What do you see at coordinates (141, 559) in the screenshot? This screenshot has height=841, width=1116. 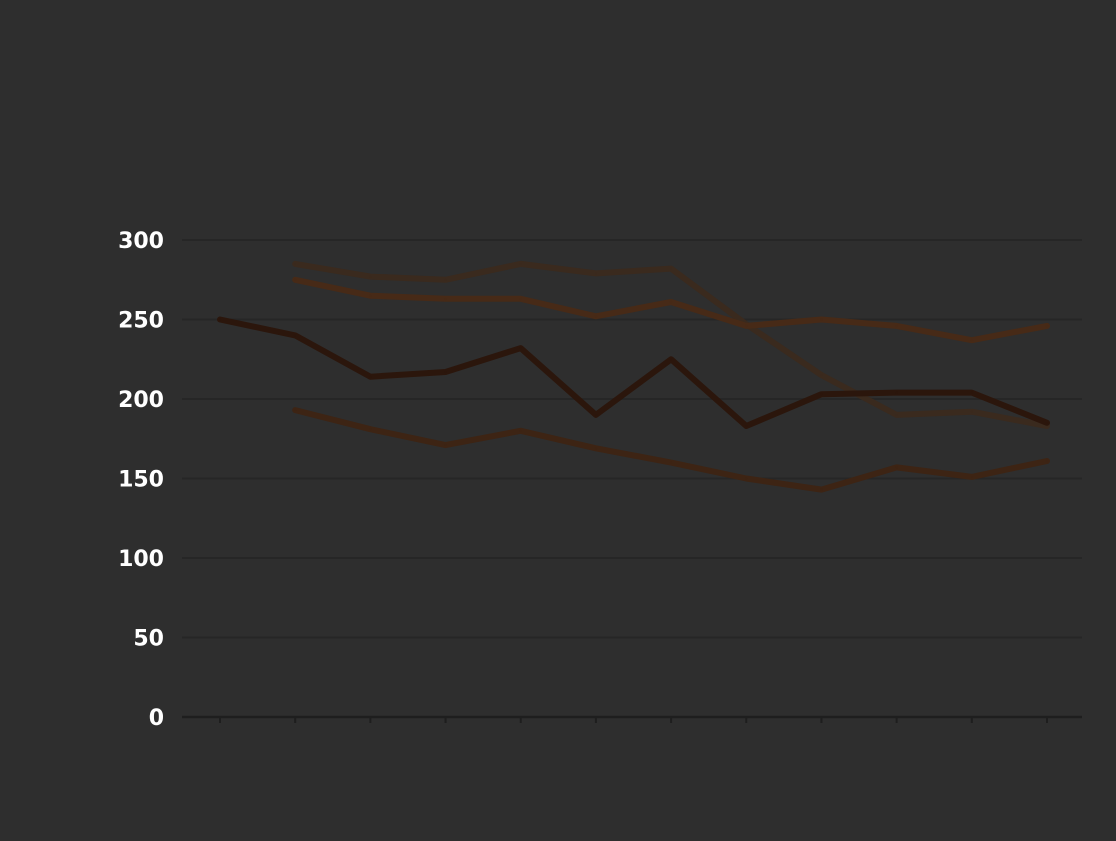 I see `y-tick-label: 100` at bounding box center [141, 559].